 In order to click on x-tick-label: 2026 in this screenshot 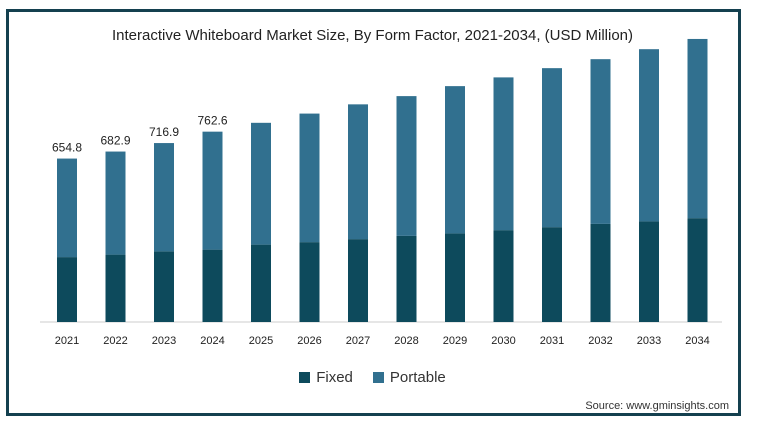, I will do `click(309, 341)`.